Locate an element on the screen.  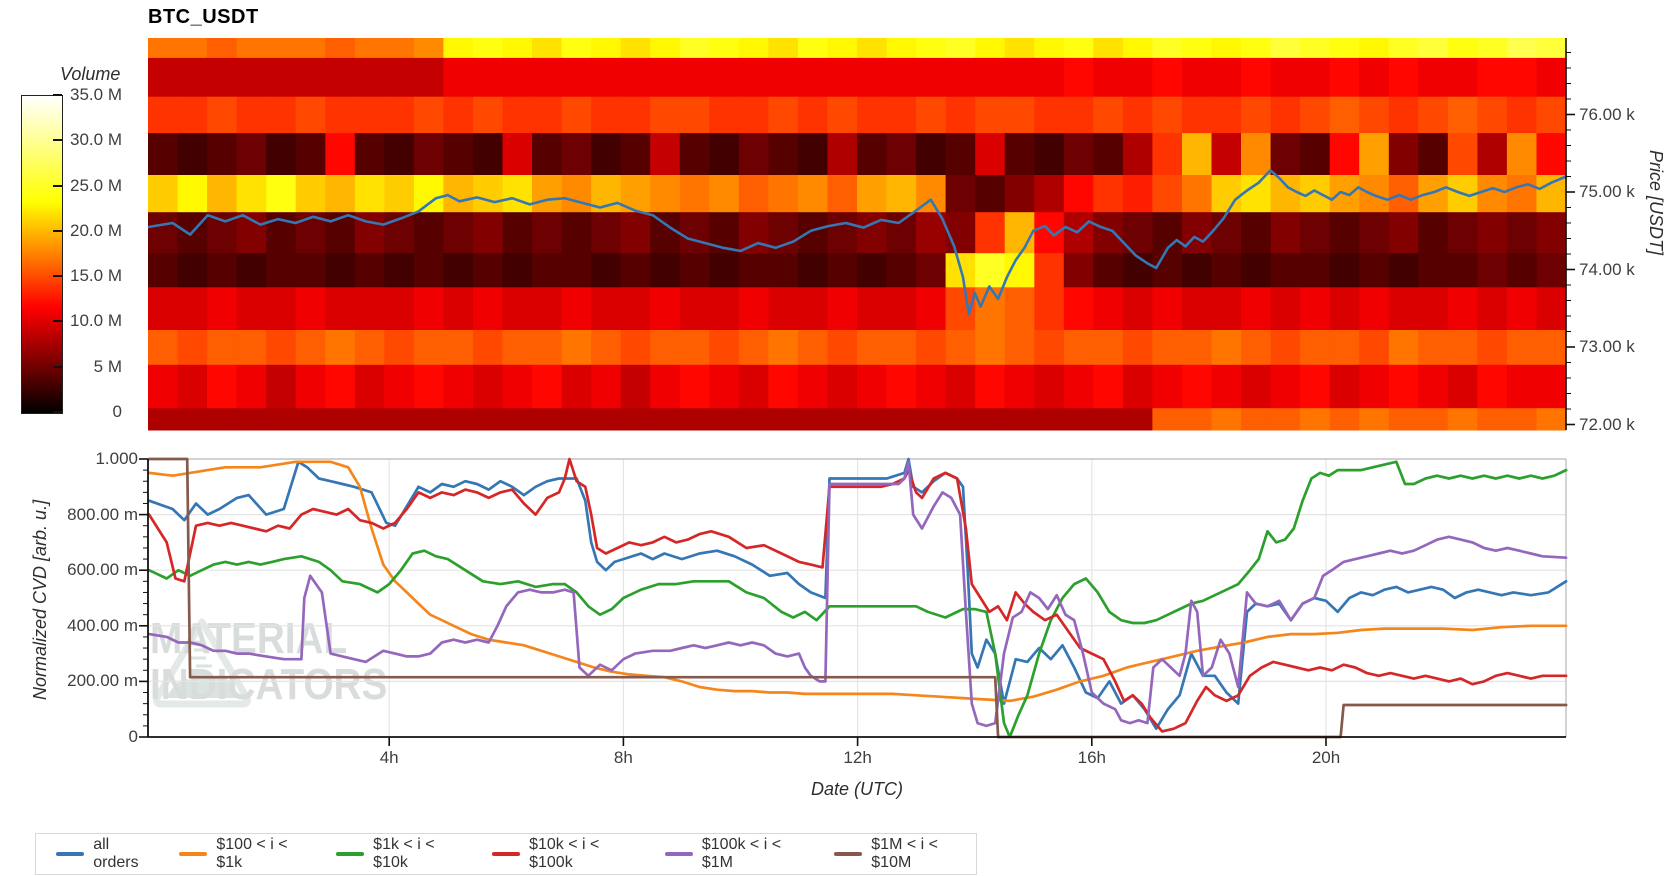
cvd-x-tick-label: 16h is located at coordinates (1091, 757).